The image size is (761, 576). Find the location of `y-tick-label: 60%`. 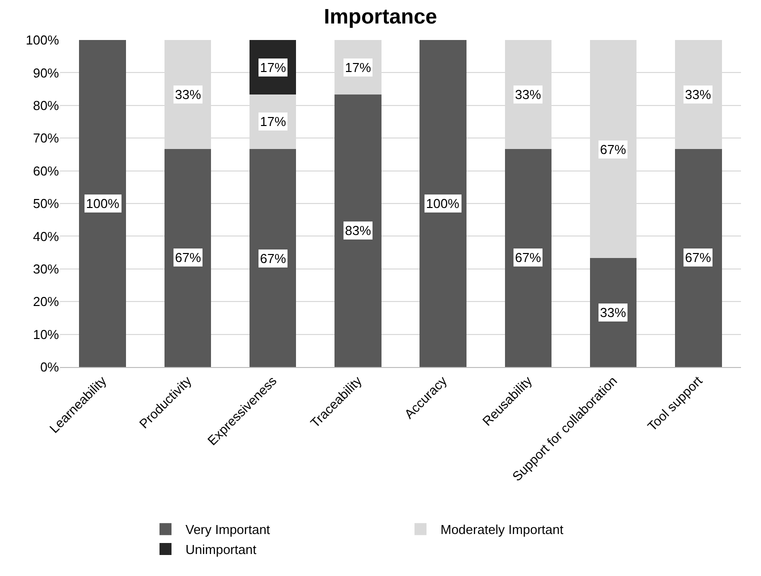

y-tick-label: 60% is located at coordinates (46, 170).